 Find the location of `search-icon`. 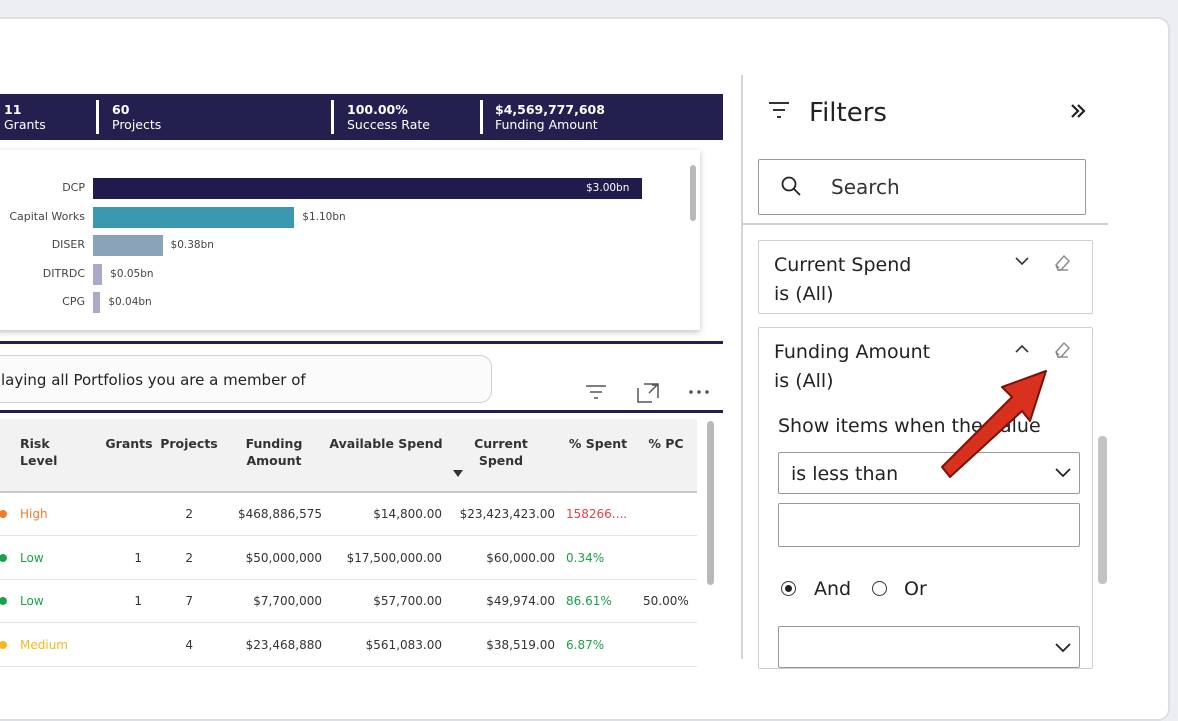

search-icon is located at coordinates (791, 186).